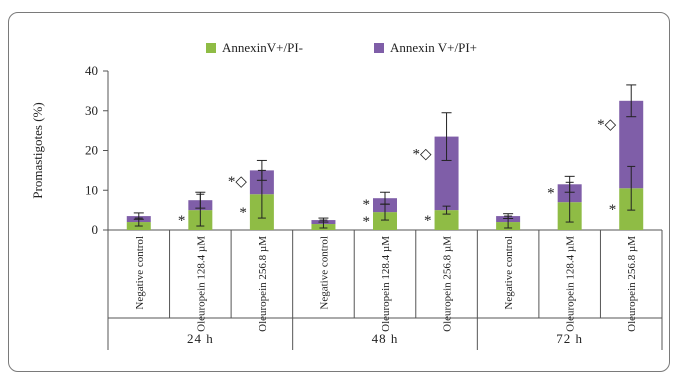 This screenshot has height=372, width=678. I want to click on y-tick-label: 20, so click(91, 150).